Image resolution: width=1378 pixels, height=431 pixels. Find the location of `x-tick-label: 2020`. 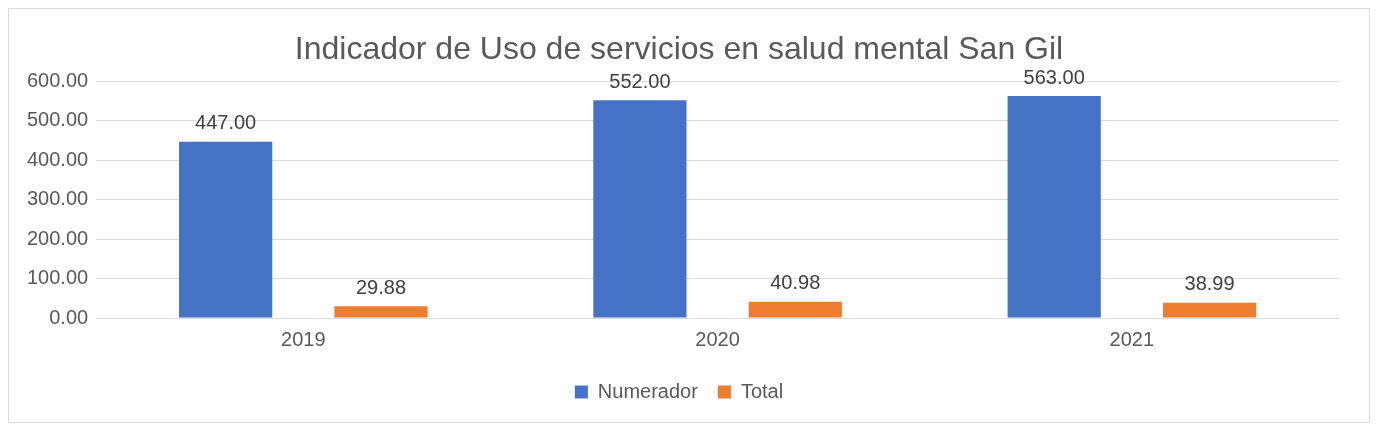

x-tick-label: 2020 is located at coordinates (717, 338).